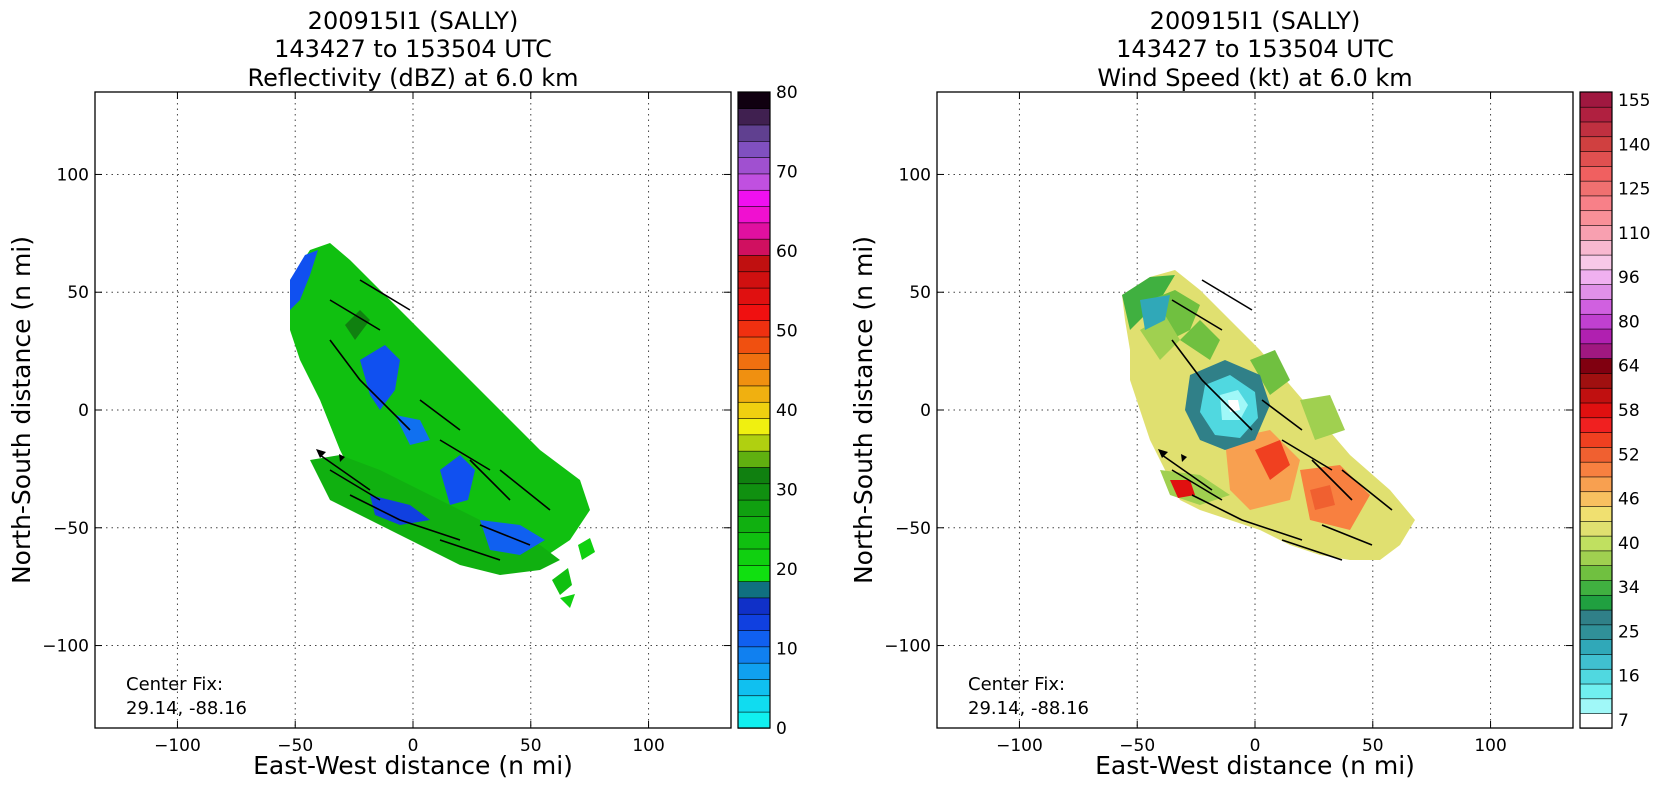  What do you see at coordinates (787, 650) in the screenshot?
I see `left-colorbar-label: 10` at bounding box center [787, 650].